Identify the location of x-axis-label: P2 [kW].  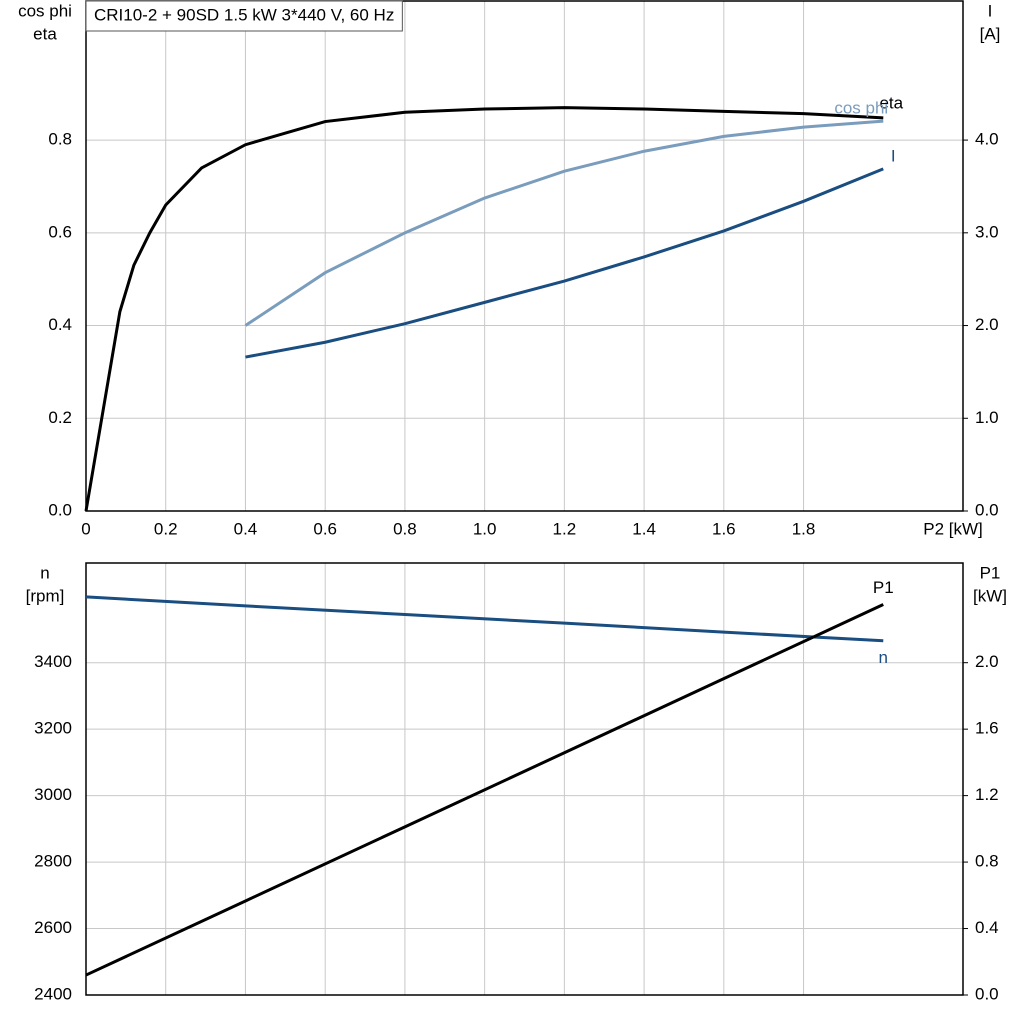
(953, 528).